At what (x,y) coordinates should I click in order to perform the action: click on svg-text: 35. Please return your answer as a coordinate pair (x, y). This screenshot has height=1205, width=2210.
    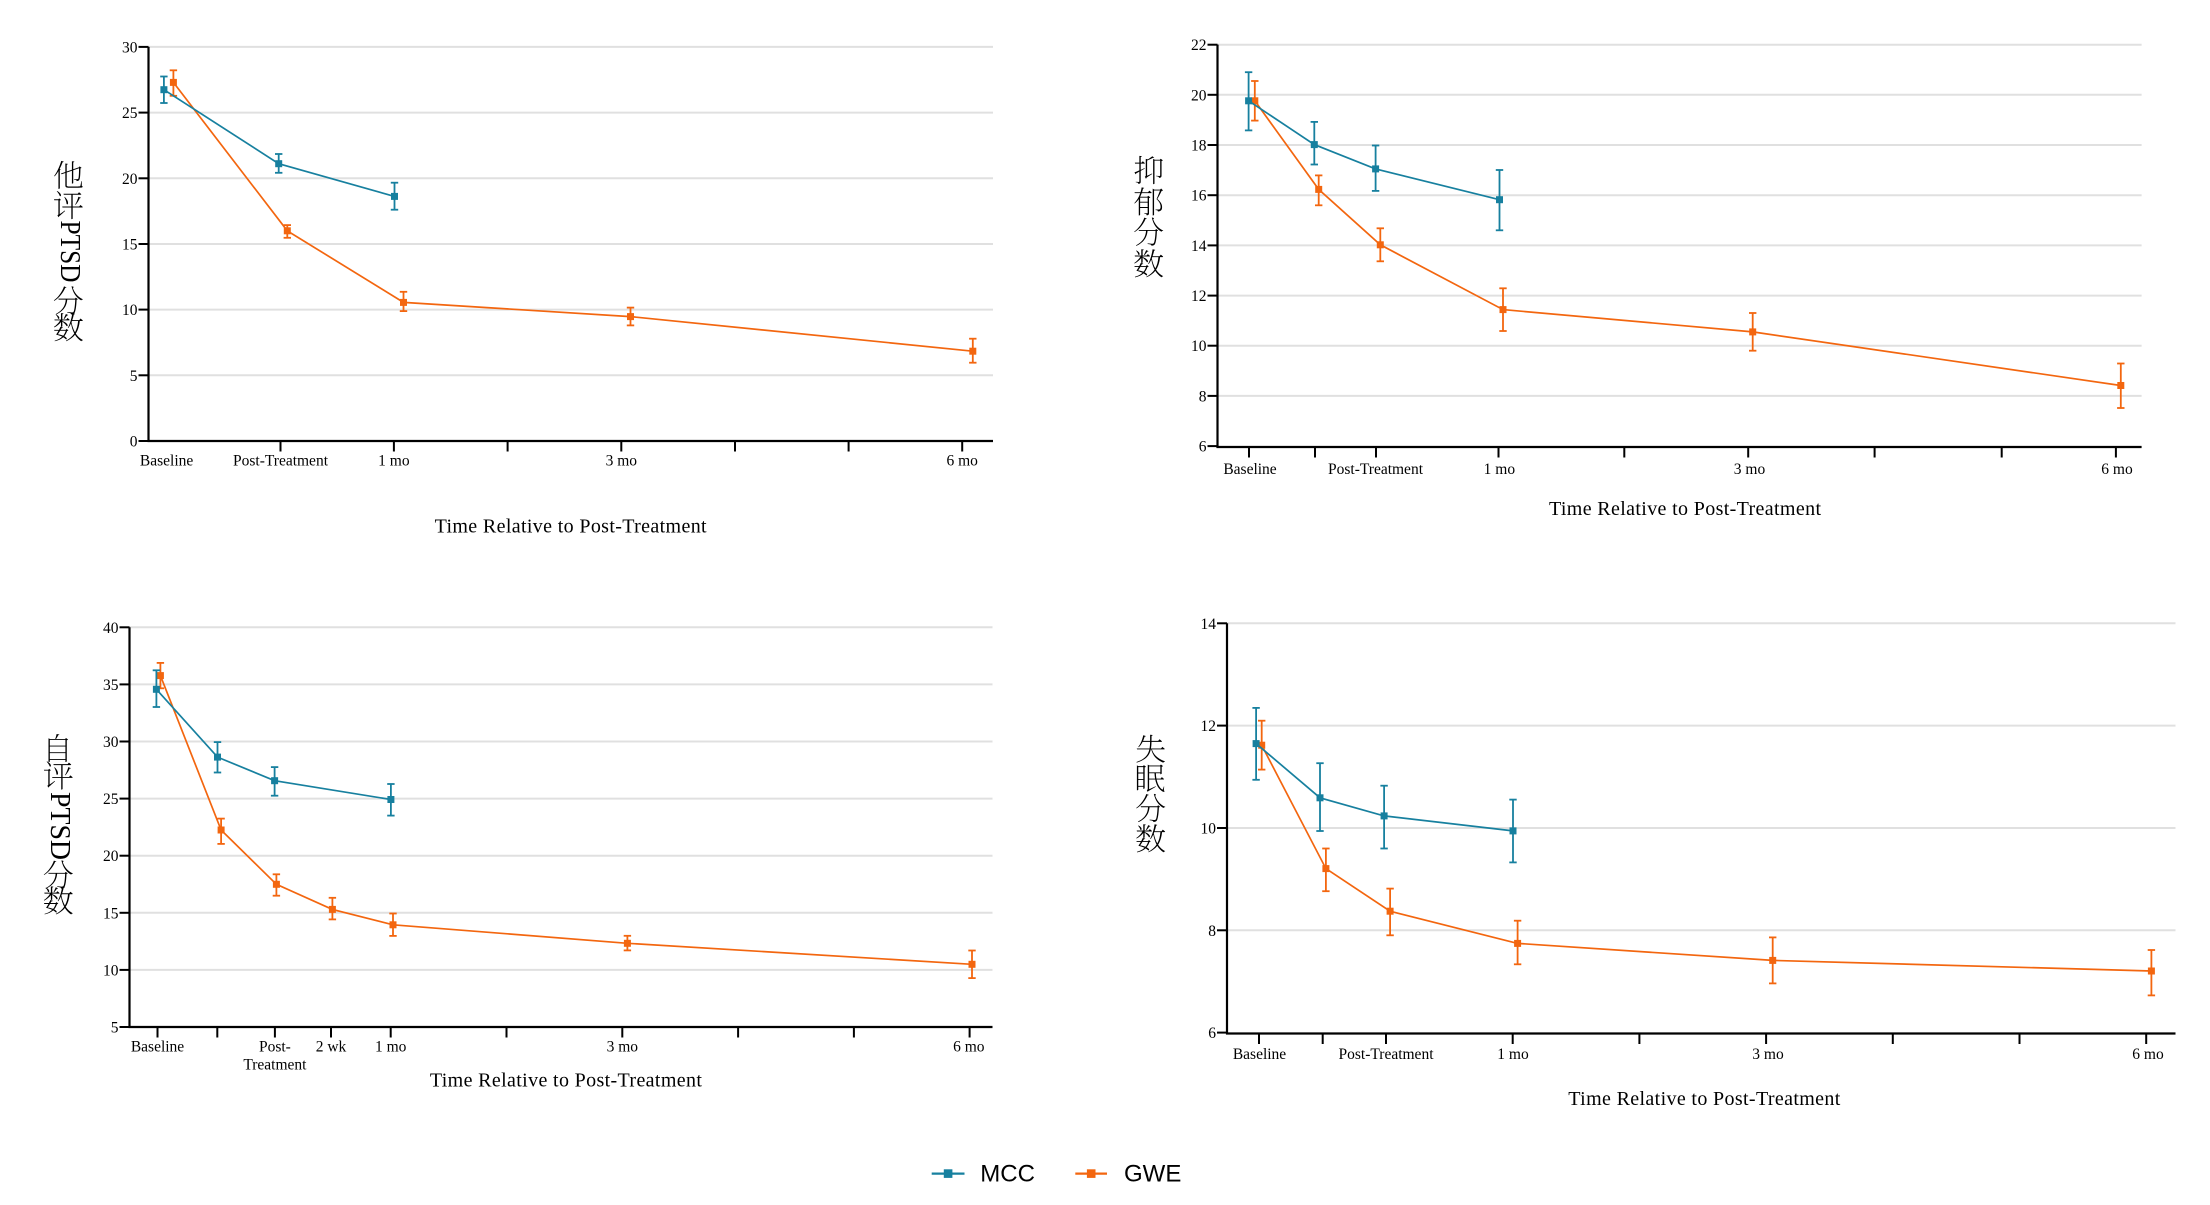
    Looking at the image, I should click on (111, 685).